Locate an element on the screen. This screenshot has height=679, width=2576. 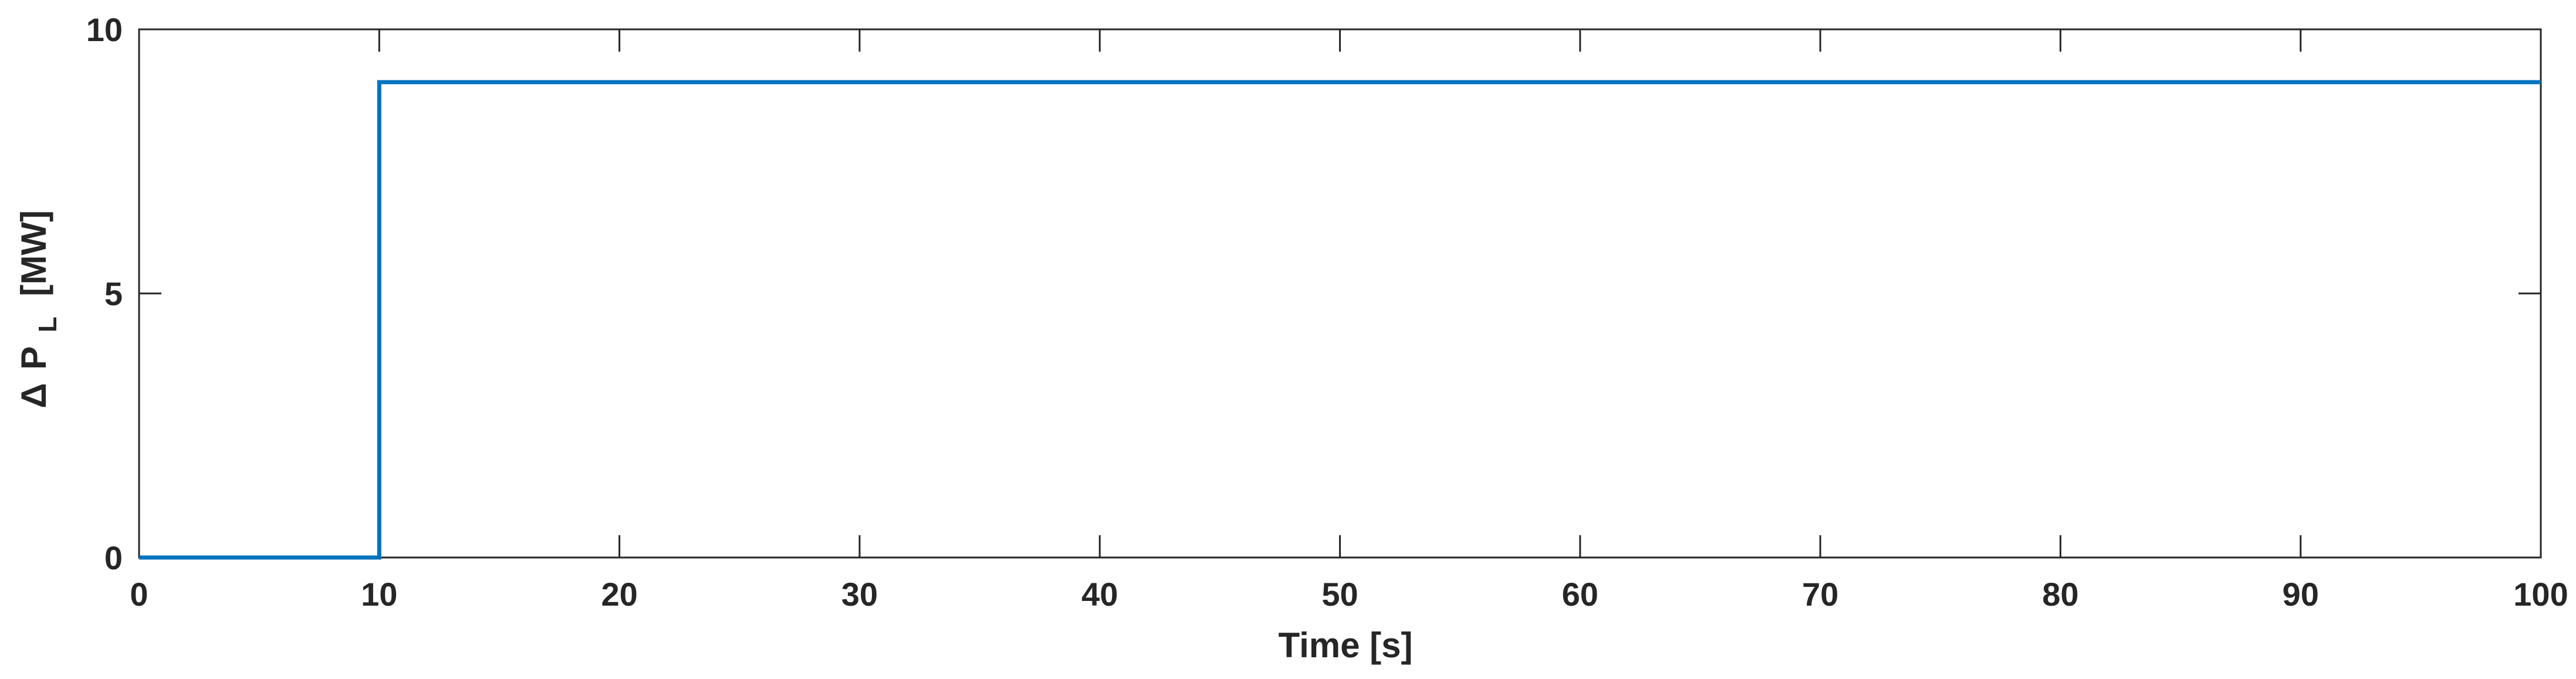
y-axis-label-delta: Δ is located at coordinates (33, 396).